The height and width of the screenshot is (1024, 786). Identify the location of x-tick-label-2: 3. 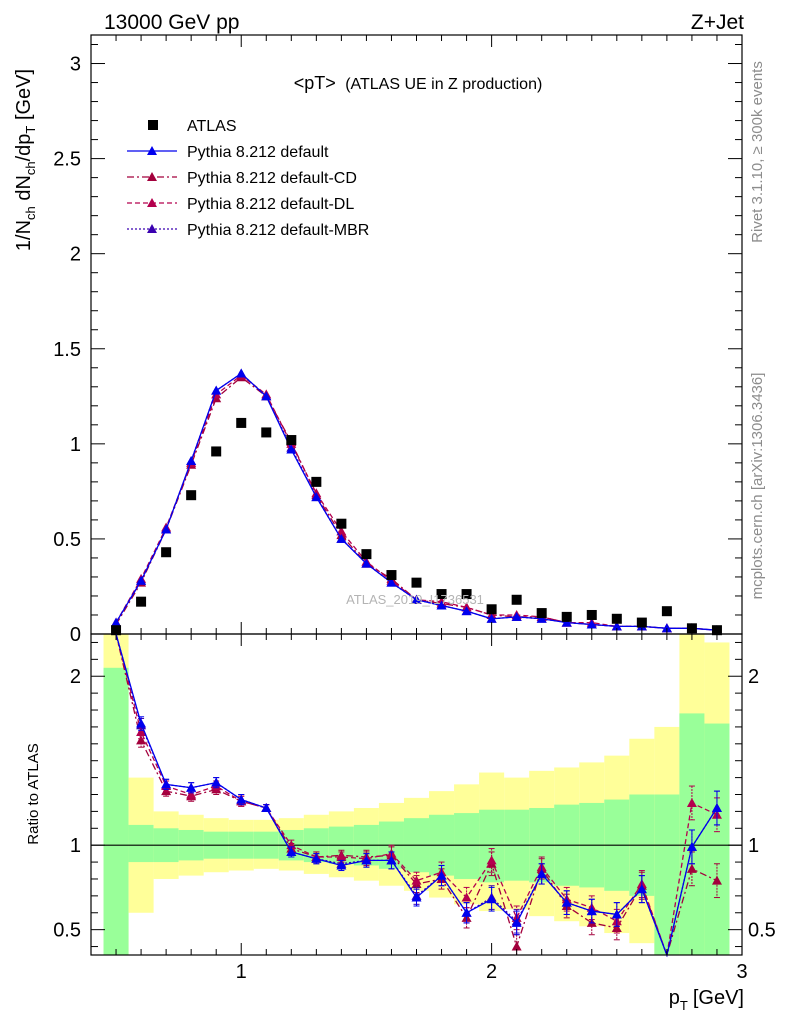
(741, 972).